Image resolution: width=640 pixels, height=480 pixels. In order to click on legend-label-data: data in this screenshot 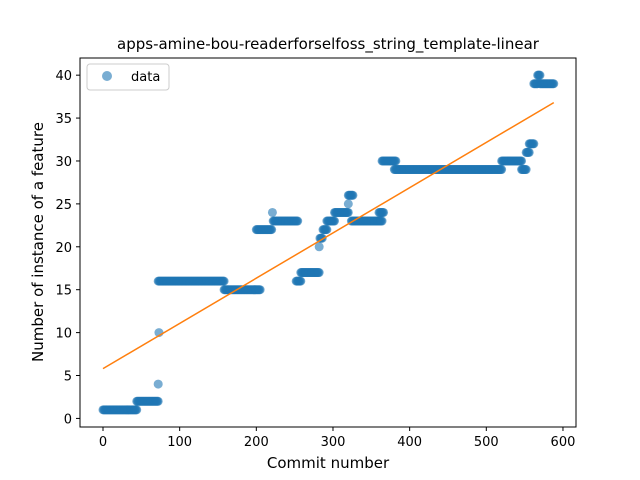, I will do `click(145, 77)`.